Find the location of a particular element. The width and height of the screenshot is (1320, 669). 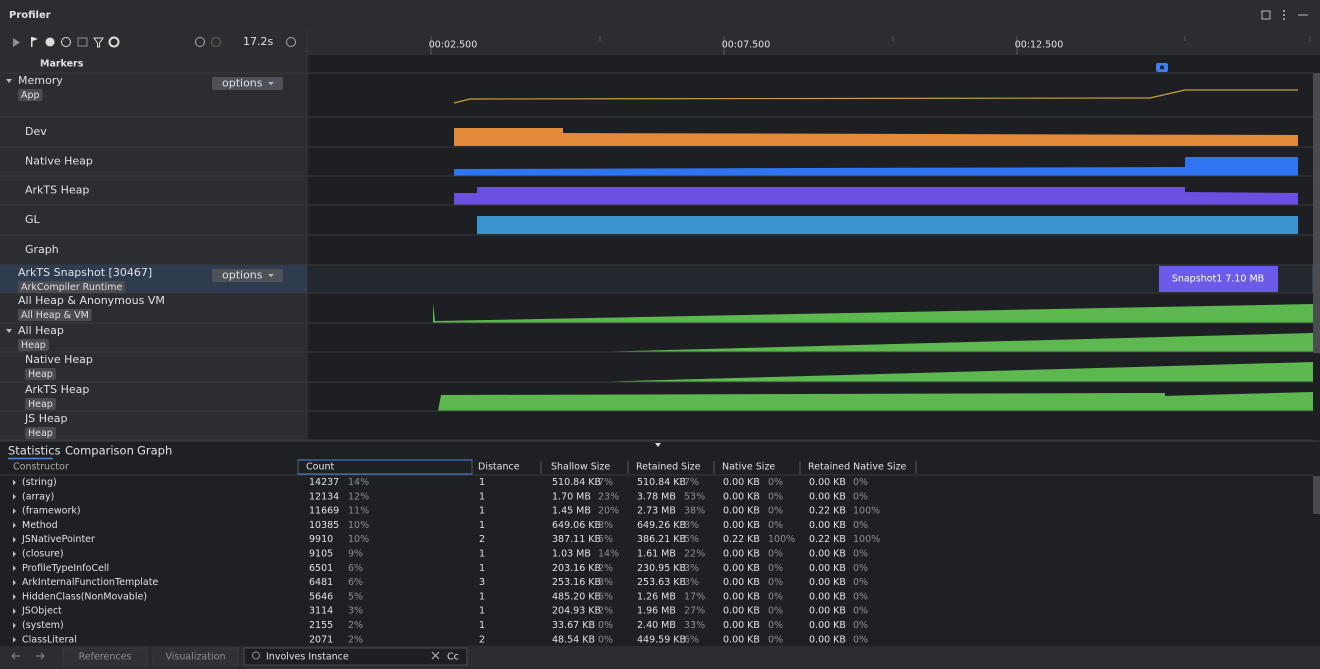

column-header: Retained Size is located at coordinates (668, 467).